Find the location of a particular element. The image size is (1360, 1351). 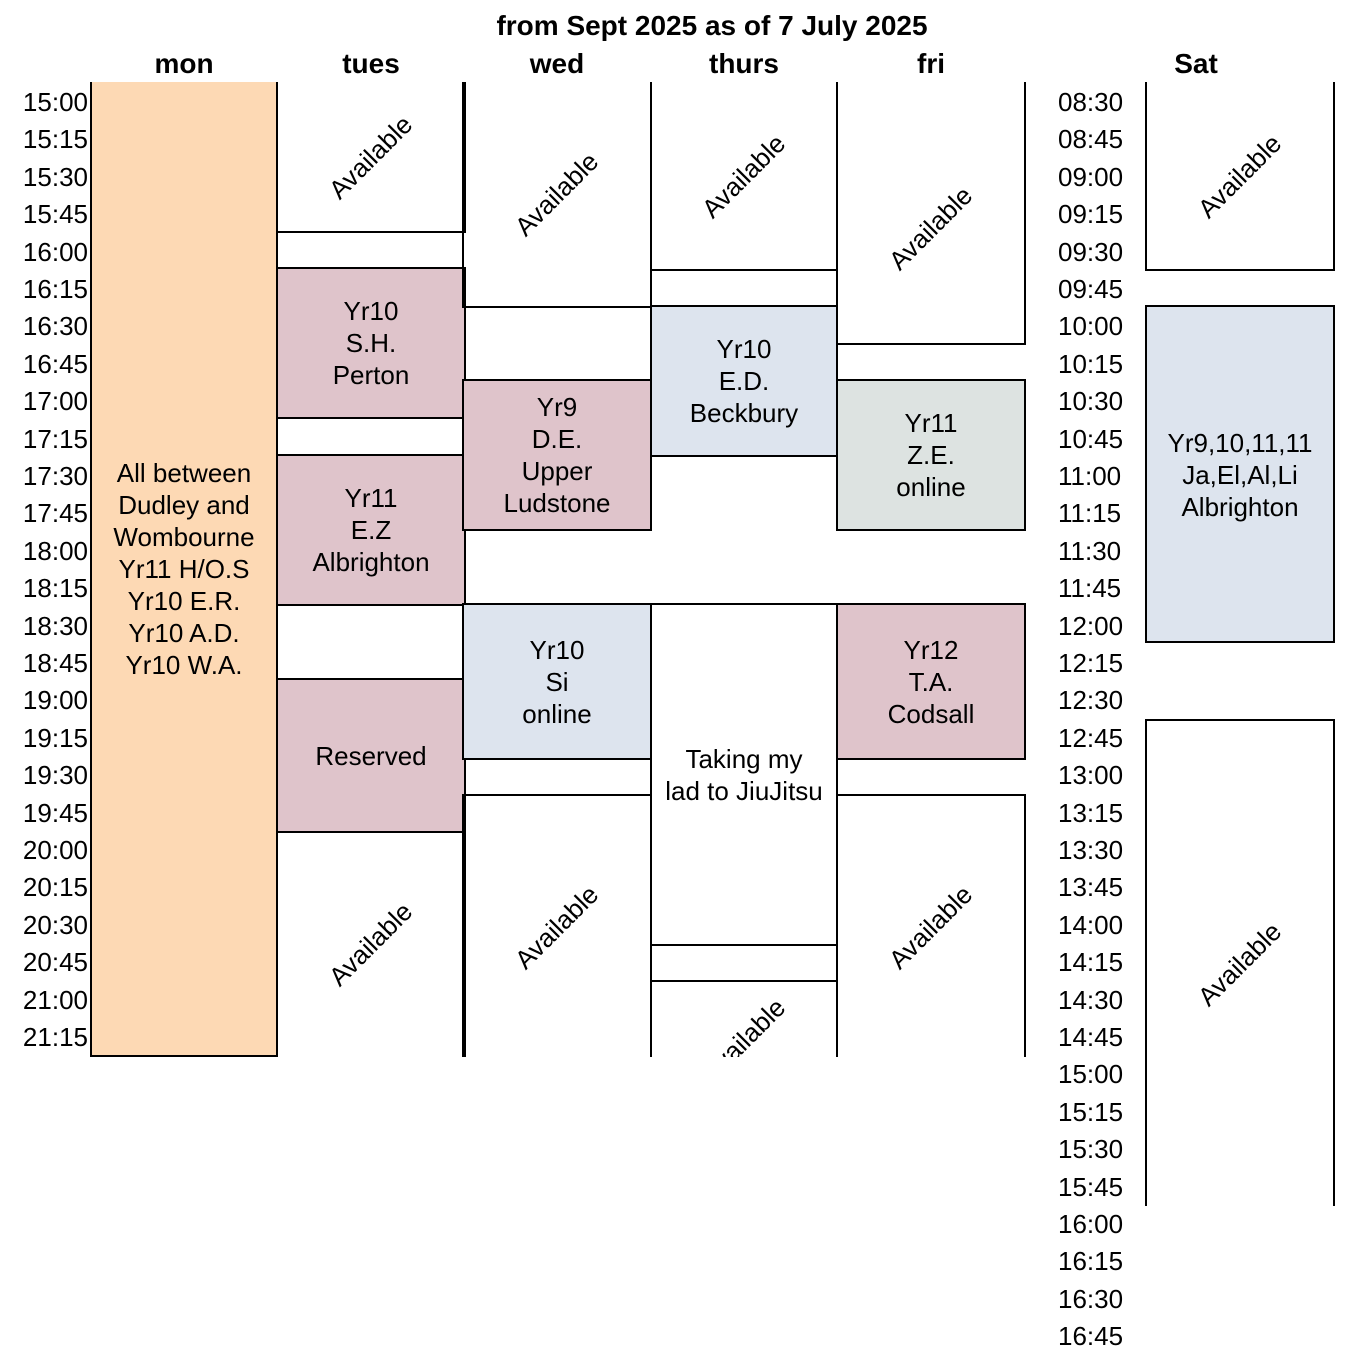

sat-available-1-text: Available is located at coordinates (1240, 175).